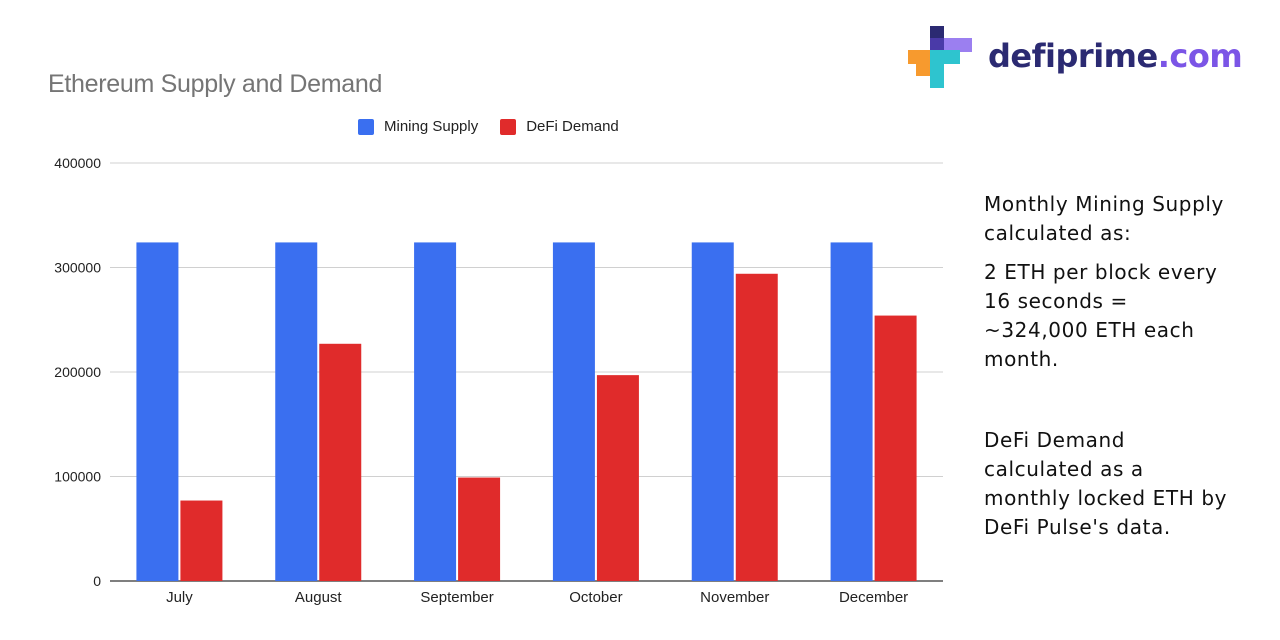 This screenshot has width=1280, height=640. I want to click on x-tick-label: July, so click(179, 597).